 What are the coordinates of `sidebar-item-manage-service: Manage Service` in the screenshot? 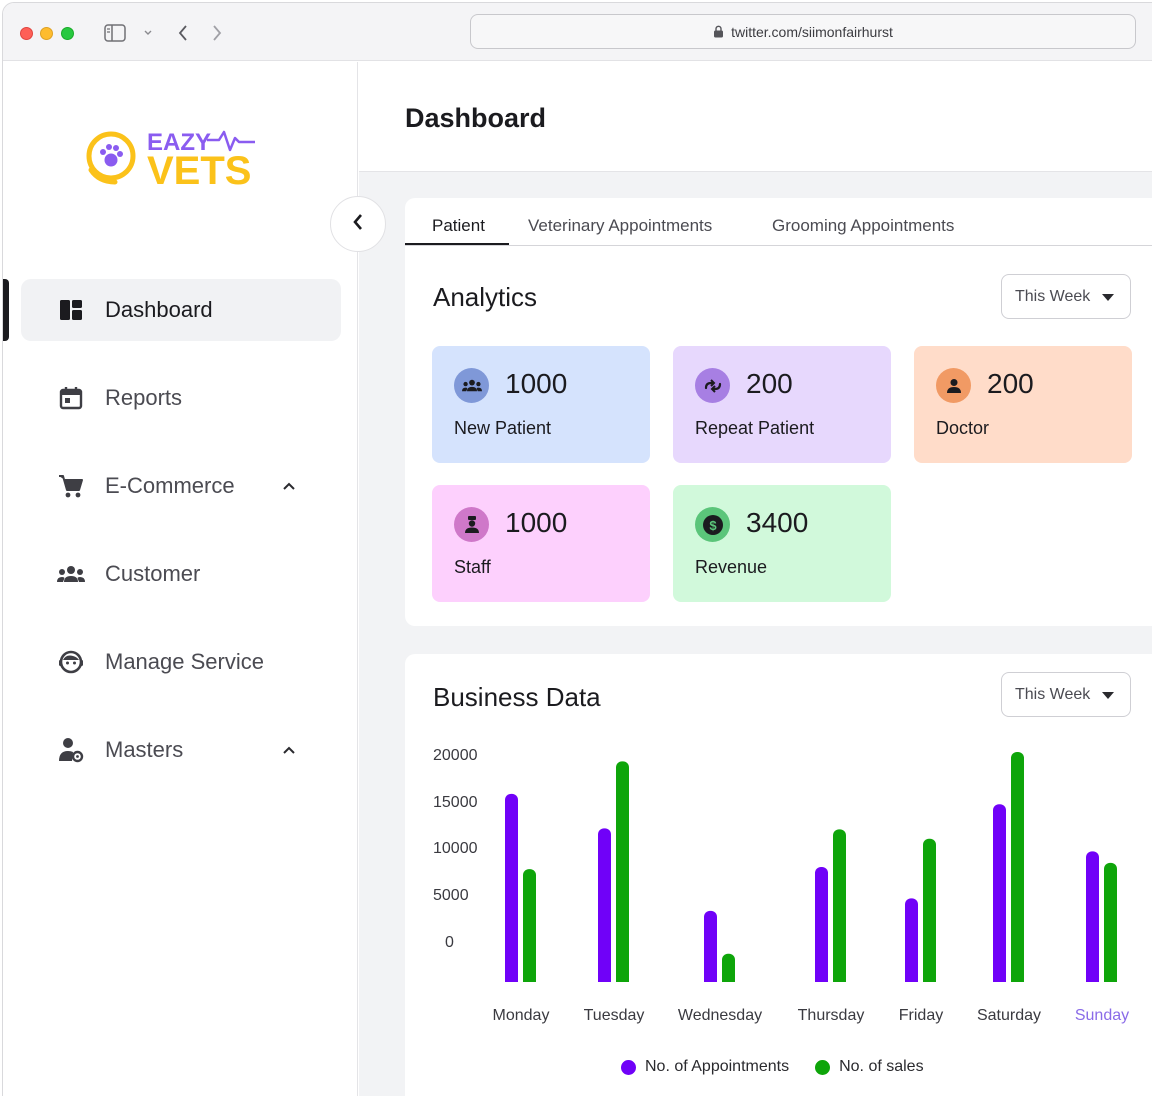 It's located at (181, 662).